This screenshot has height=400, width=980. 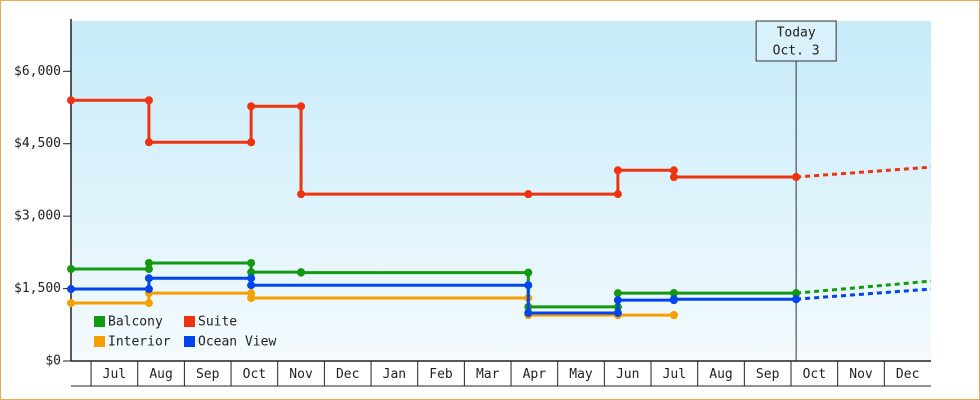 I want to click on y-tick-label: $0, so click(x=53, y=361).